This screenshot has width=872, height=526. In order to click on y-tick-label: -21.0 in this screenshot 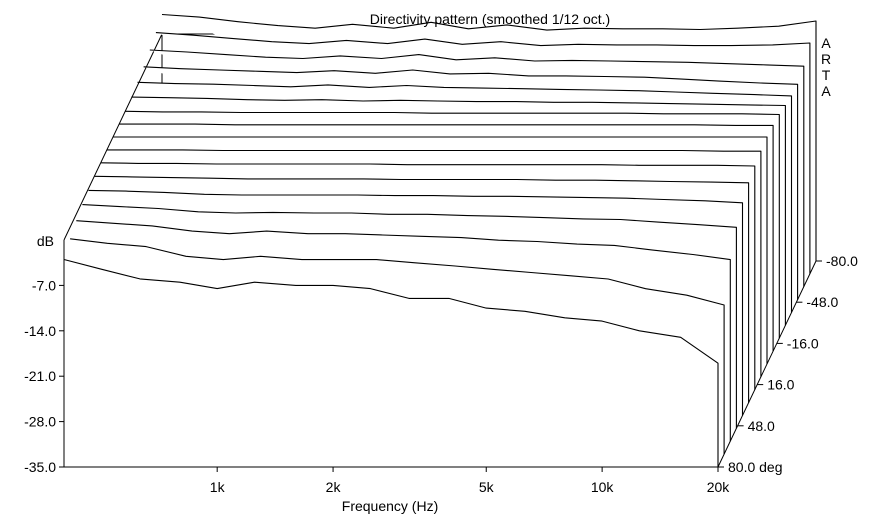, I will do `click(40, 376)`.